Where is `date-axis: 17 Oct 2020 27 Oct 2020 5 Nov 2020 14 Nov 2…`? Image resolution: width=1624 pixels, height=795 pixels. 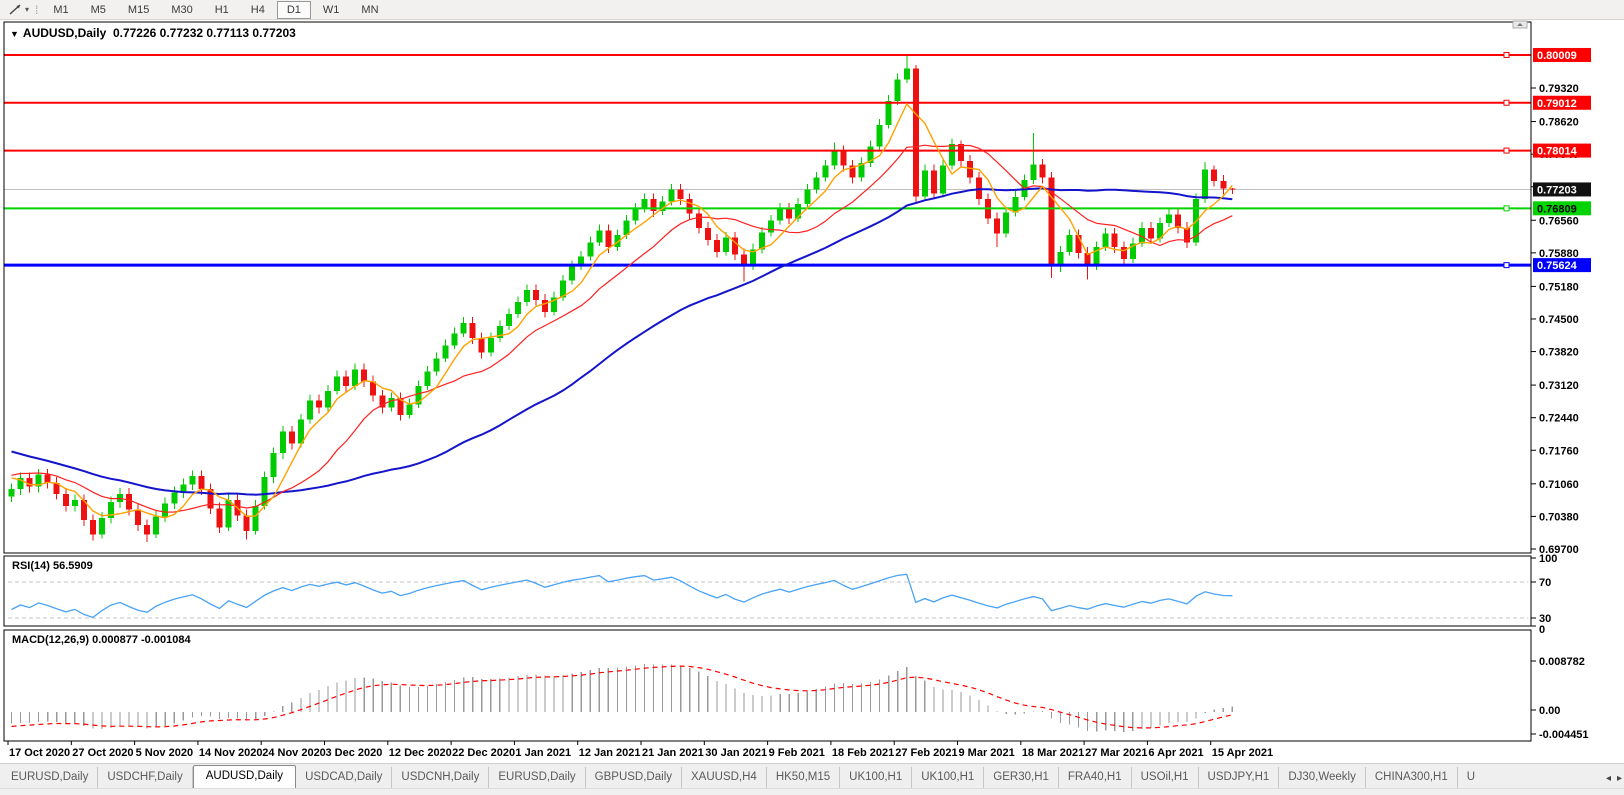 date-axis: 17 Oct 2020 27 Oct 2020 5 Nov 2020 14 Nov 2… is located at coordinates (640, 750).